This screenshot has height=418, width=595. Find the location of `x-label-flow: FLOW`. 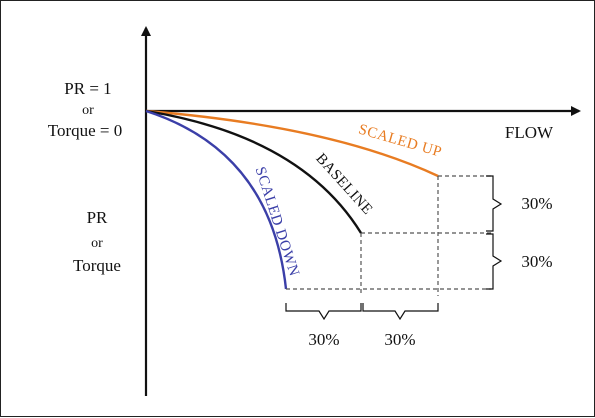

x-label-flow: FLOW is located at coordinates (529, 132).